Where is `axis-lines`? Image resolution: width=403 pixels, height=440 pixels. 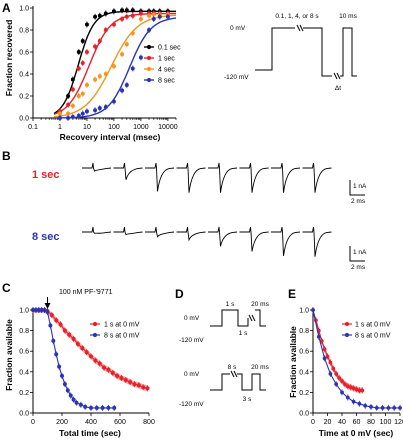
axis-lines is located at coordinates (104, 62).